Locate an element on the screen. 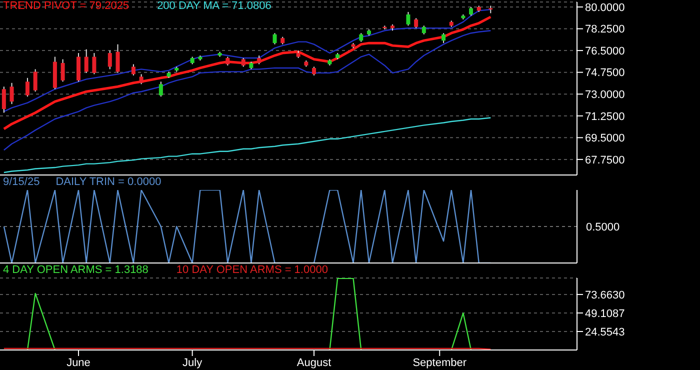 This screenshot has height=370, width=700. text: 10 DAY OPEN ARMS = 1.0000 is located at coordinates (252, 270).